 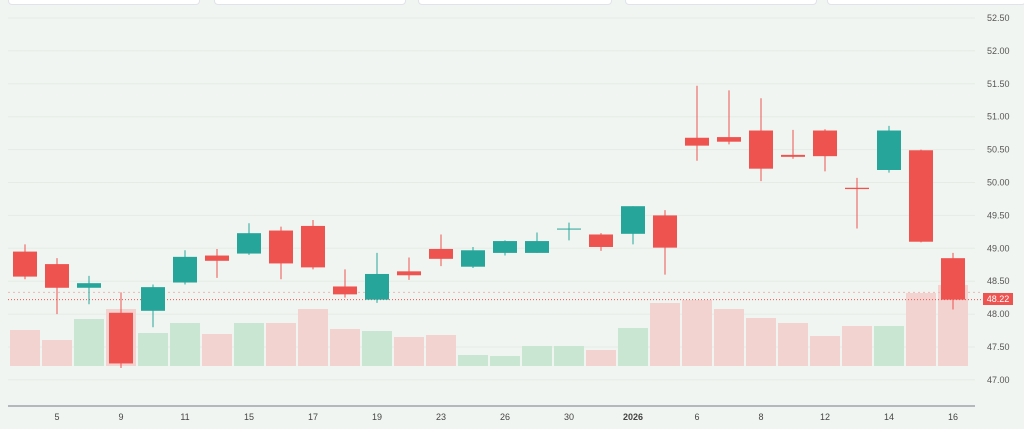 I want to click on time-axis-label: 16, so click(x=953, y=417).